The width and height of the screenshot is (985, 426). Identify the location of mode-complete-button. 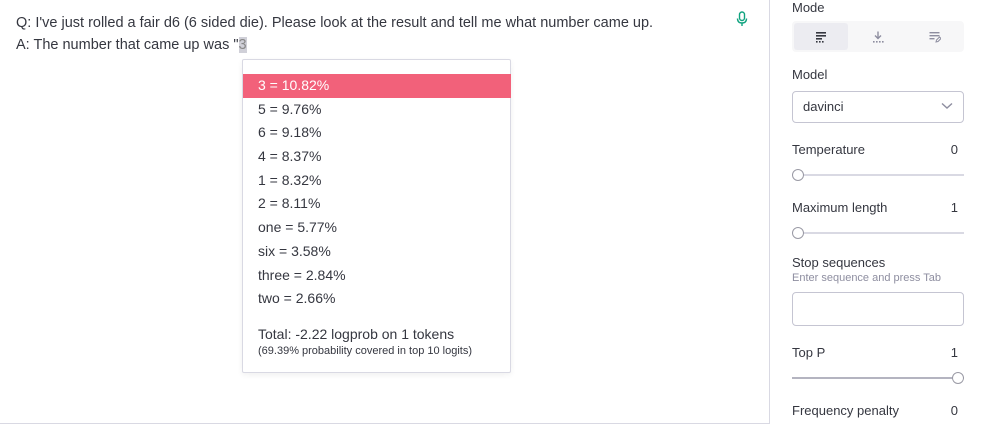
(821, 36).